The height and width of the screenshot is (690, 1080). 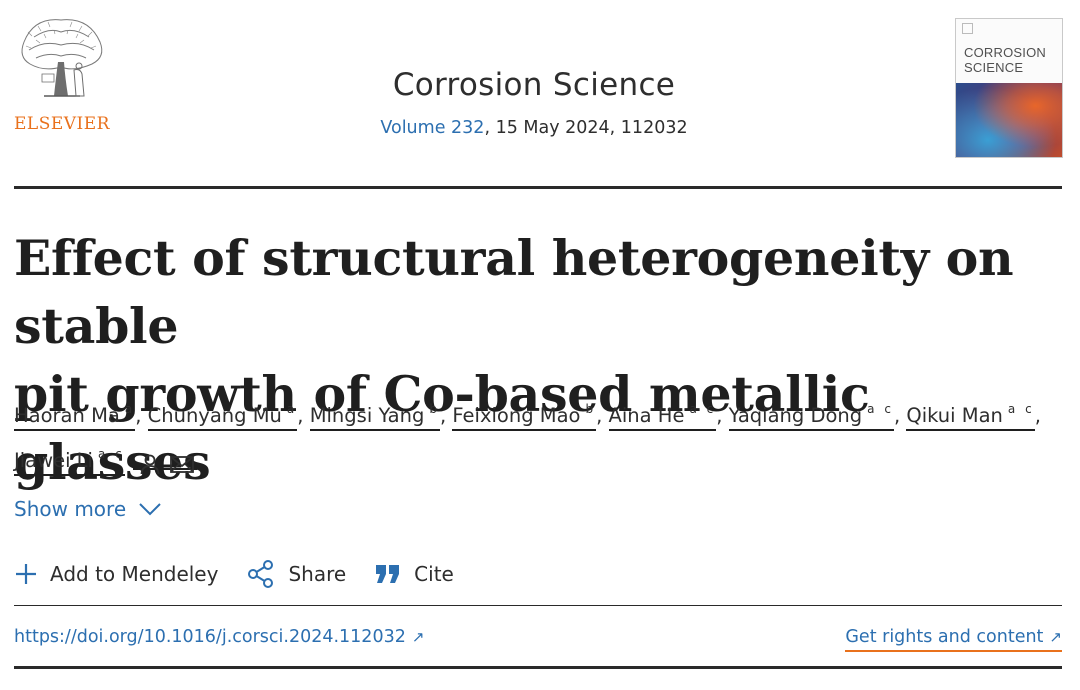 I want to click on mail-icon, so click(x=181, y=464).